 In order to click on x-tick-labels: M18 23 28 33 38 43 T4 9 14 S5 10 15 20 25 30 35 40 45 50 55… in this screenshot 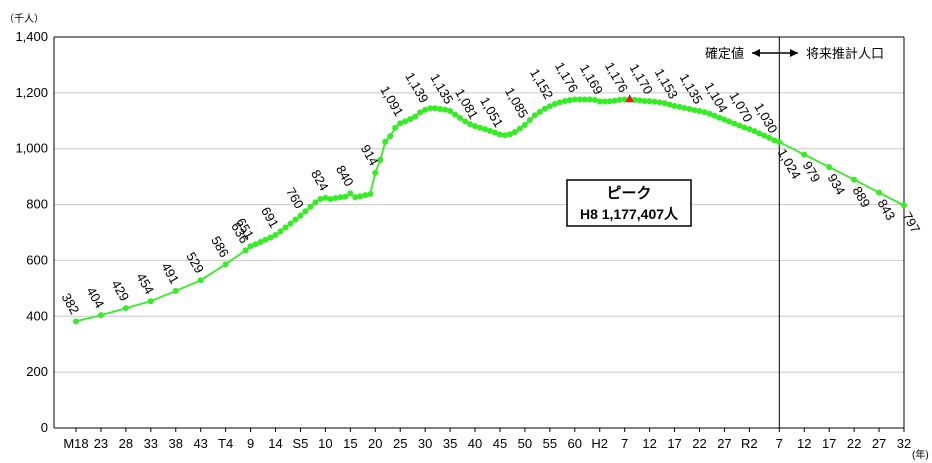, I will do `click(487, 439)`.